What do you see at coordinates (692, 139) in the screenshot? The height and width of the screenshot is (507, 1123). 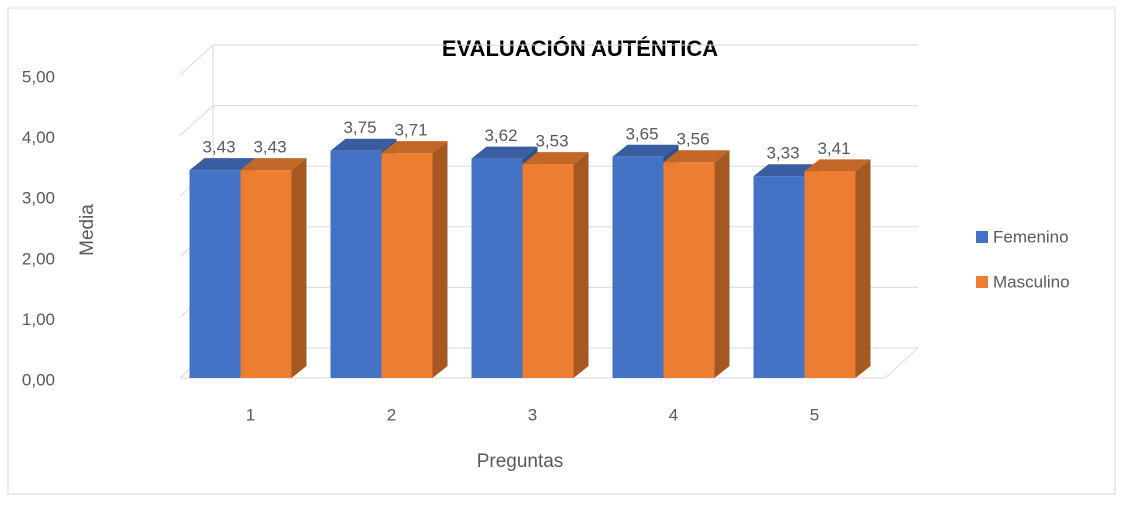 I see `data-label: 3,56` at bounding box center [692, 139].